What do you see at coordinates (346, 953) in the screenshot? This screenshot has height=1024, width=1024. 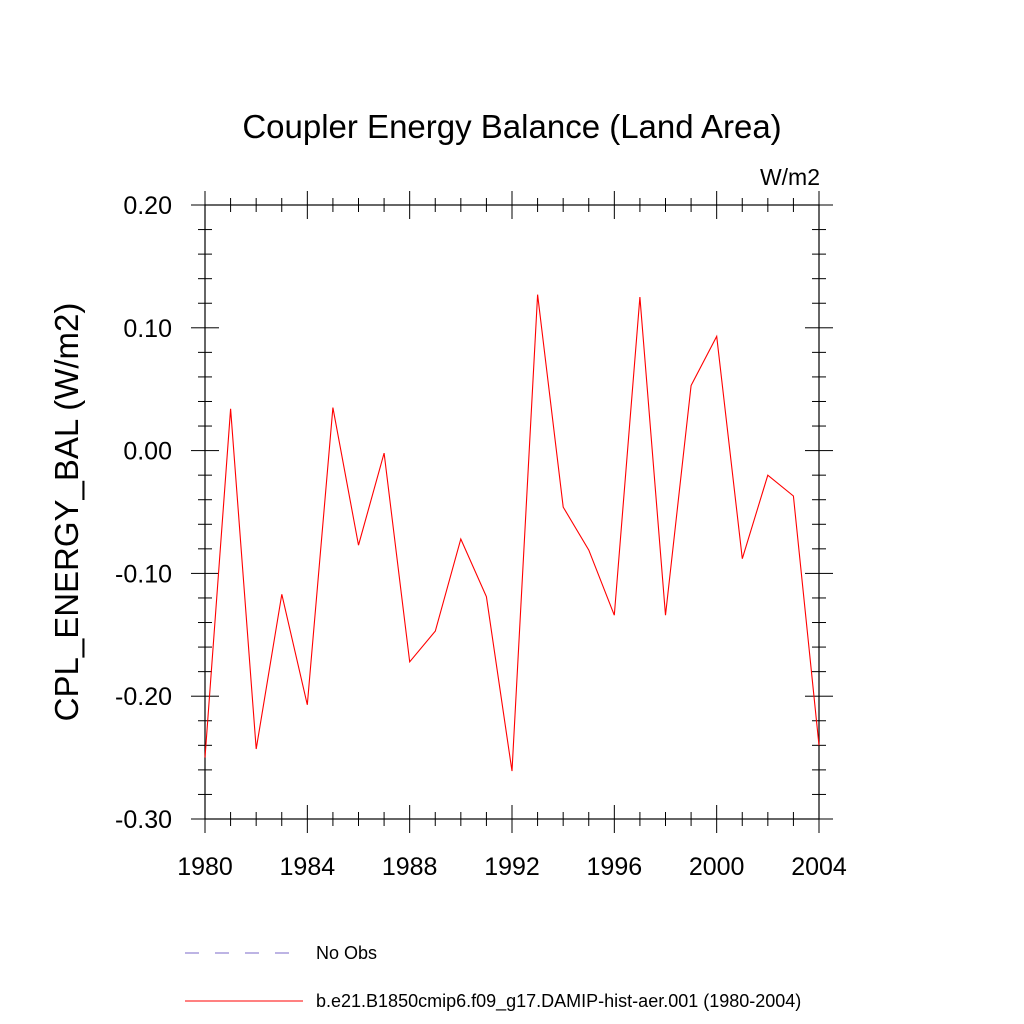 I see `legend-label-no-obs: No Obs` at bounding box center [346, 953].